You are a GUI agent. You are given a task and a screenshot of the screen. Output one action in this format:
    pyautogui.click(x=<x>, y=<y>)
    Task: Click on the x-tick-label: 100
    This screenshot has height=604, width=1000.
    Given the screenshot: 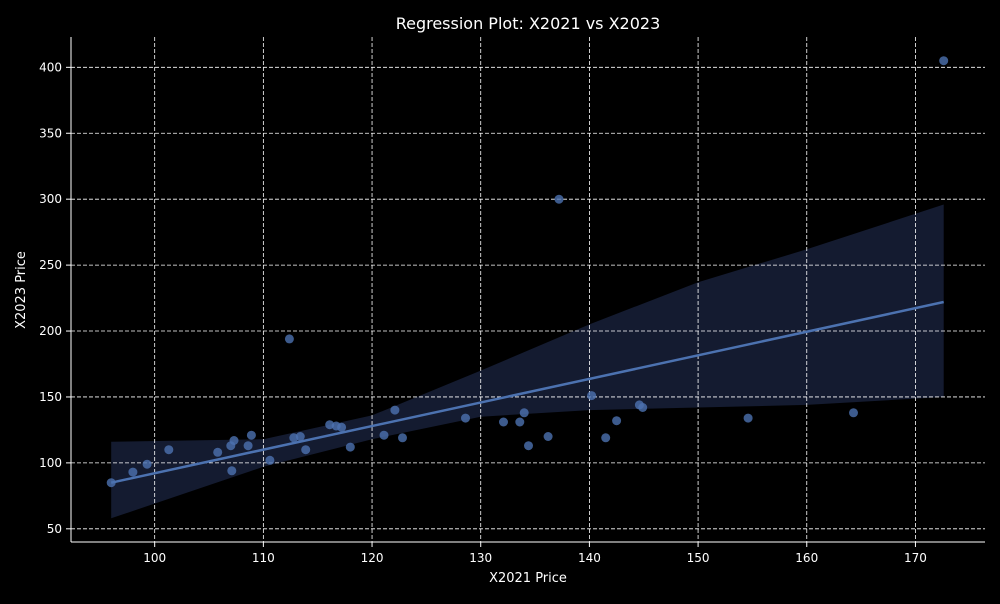 What is the action you would take?
    pyautogui.click(x=154, y=558)
    